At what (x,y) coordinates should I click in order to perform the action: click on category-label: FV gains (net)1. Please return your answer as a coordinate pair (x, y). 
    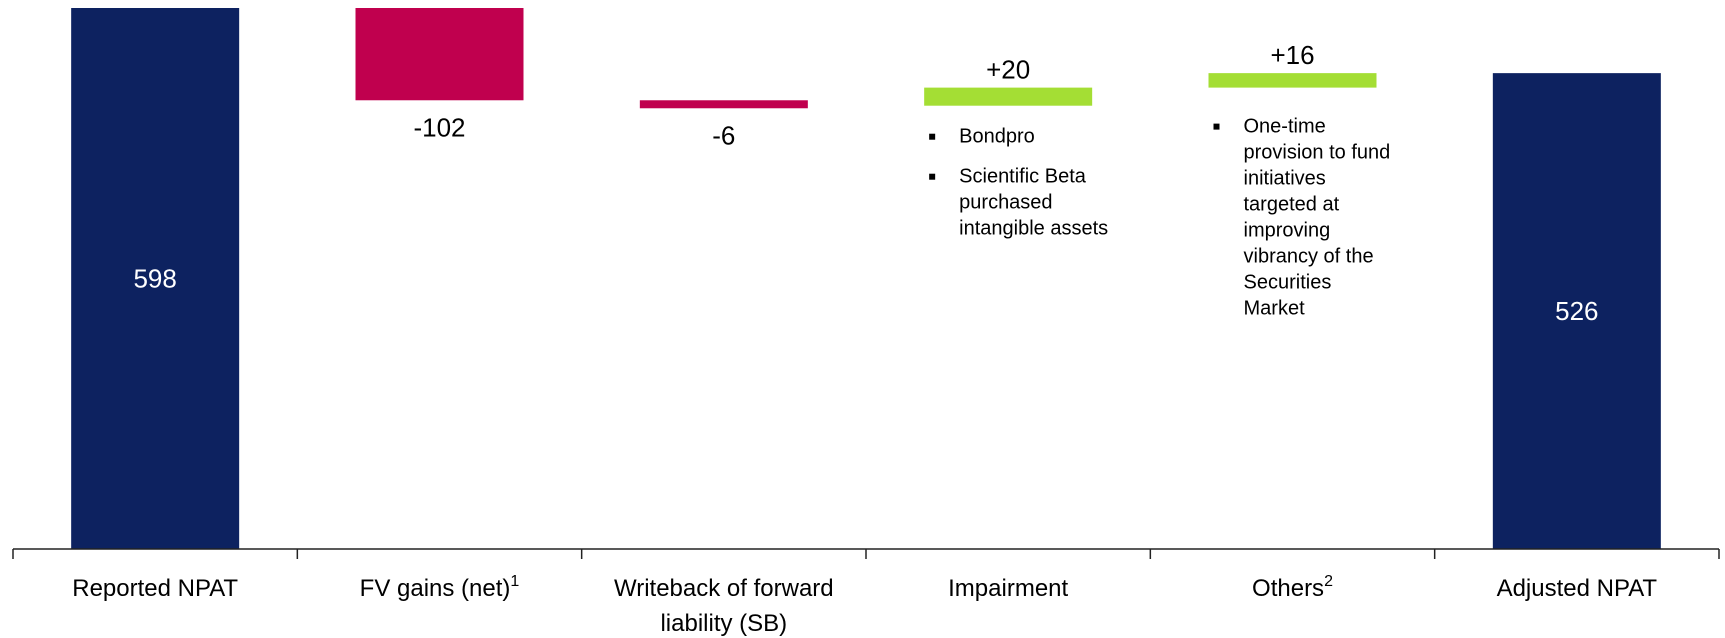
    Looking at the image, I should click on (440, 587).